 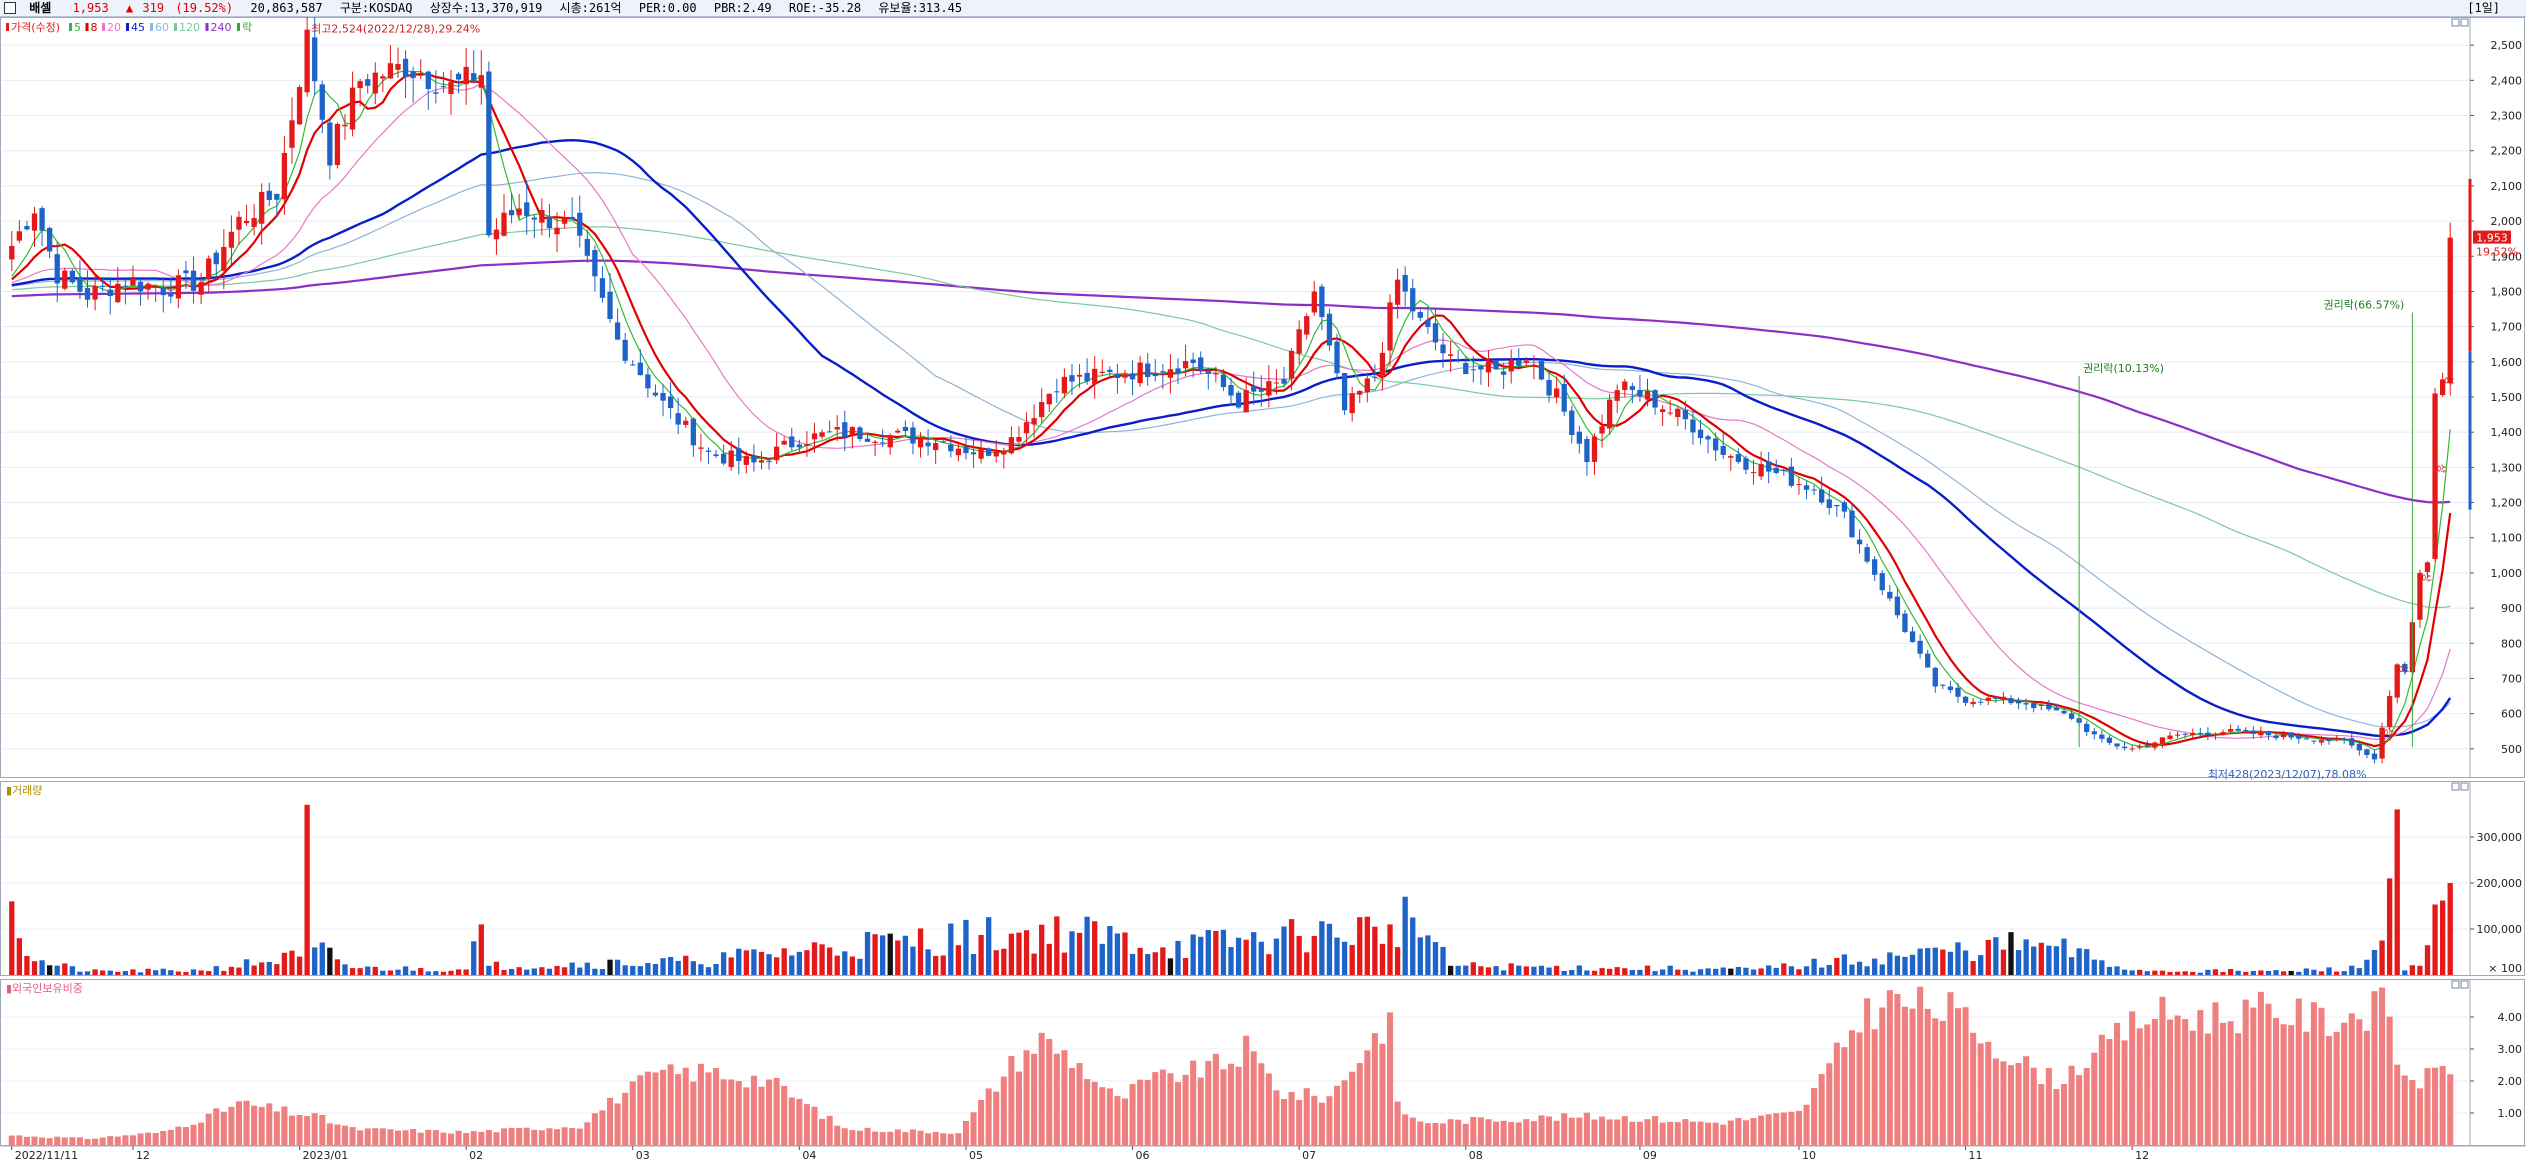 I want to click on period-selector: [1일], so click(x=2483, y=8).